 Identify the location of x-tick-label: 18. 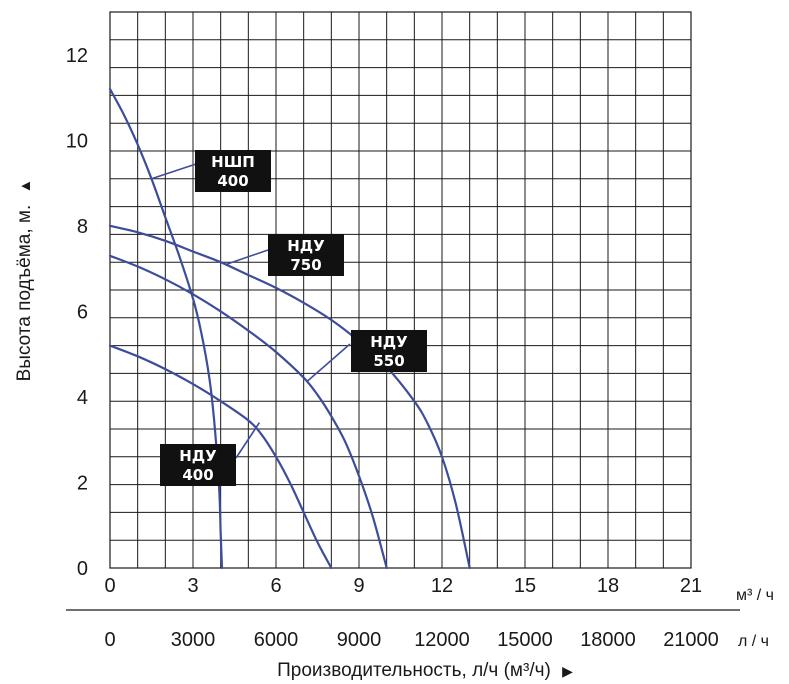
(608, 586).